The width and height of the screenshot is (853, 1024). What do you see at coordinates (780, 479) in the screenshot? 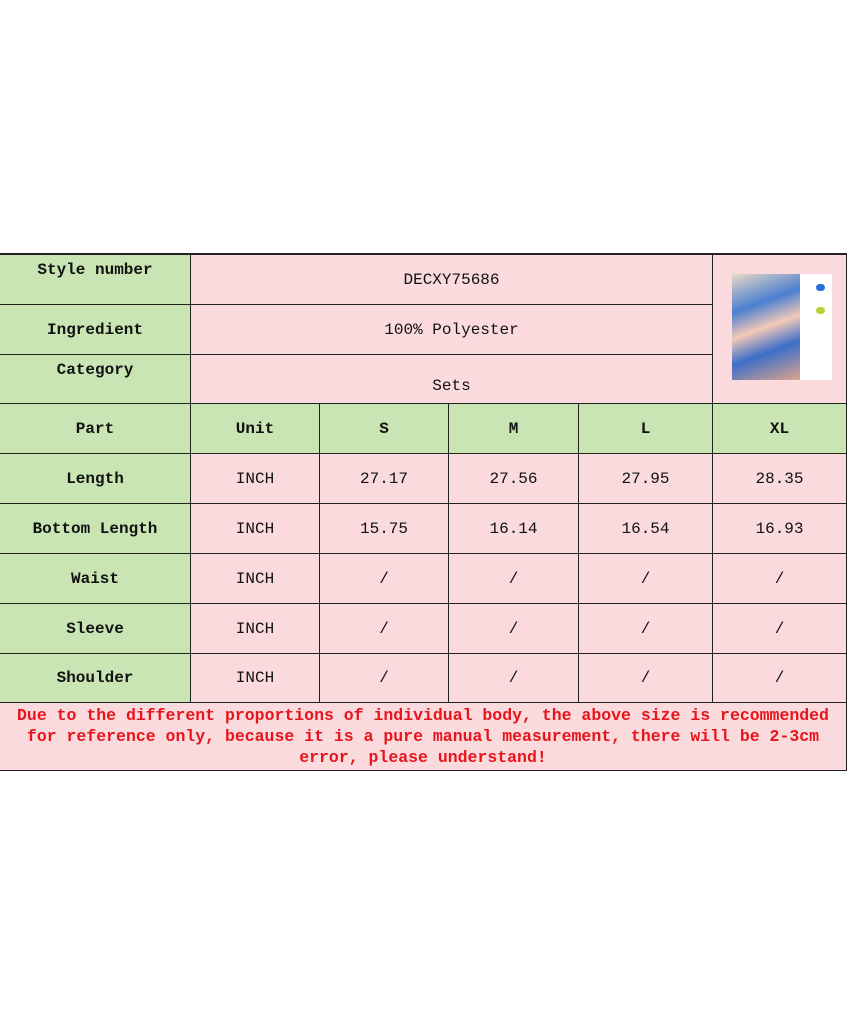
I see `table-cell: 28.35` at bounding box center [780, 479].